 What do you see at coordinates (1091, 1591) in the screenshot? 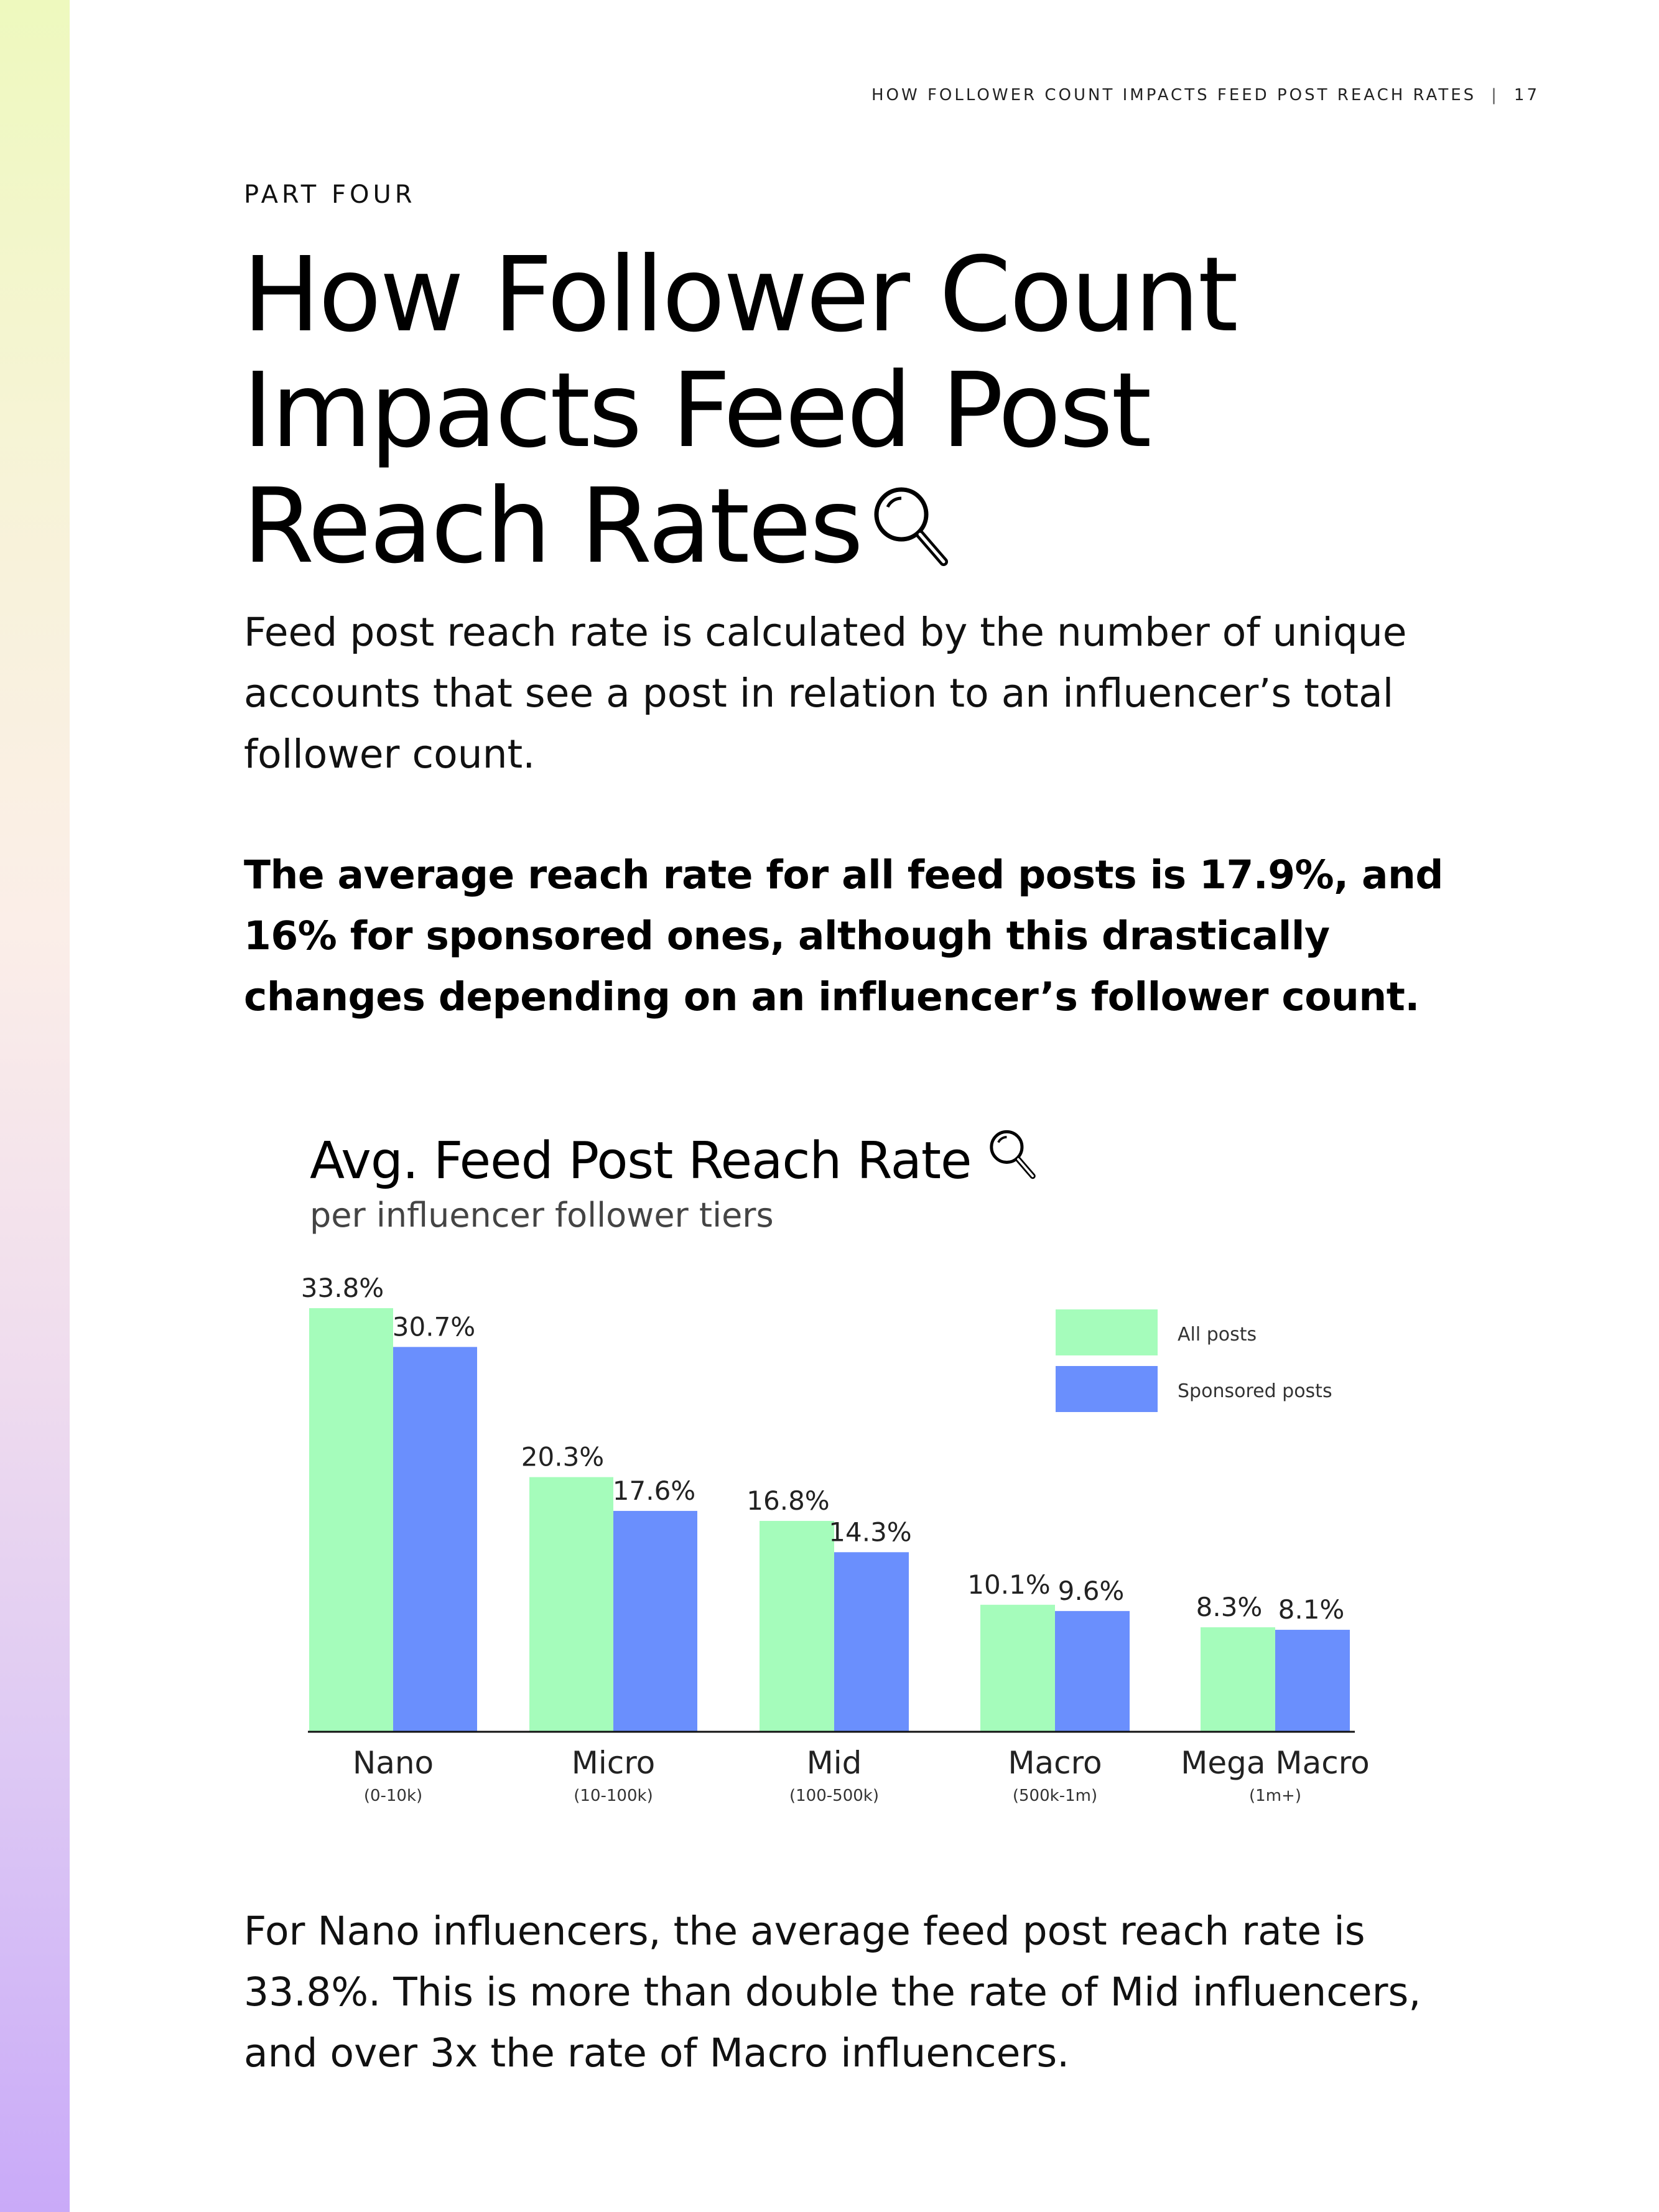
I see `data-label: 9.6%` at bounding box center [1091, 1591].